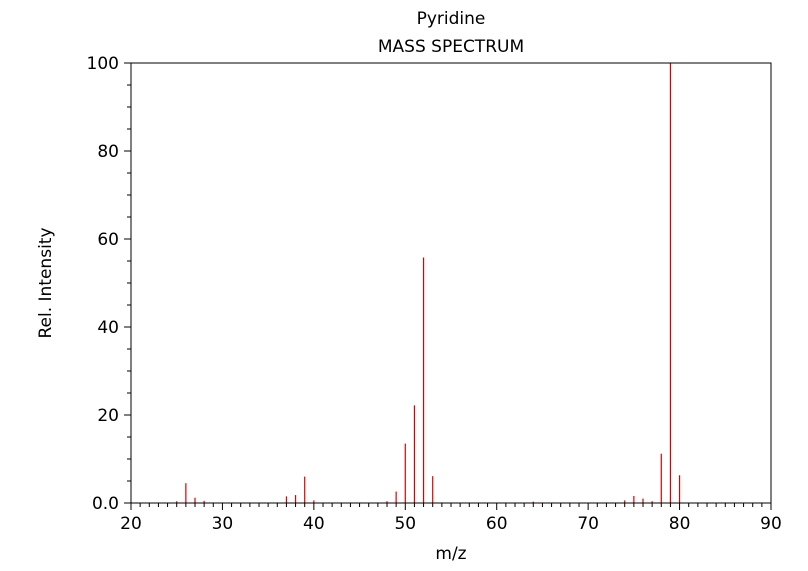  Describe the element at coordinates (108, 240) in the screenshot. I see `y-tick-label: 60` at that location.